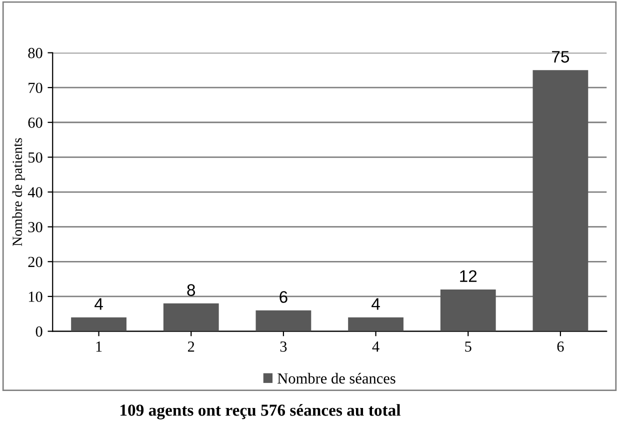  I want to click on text: 109 agents ont reçu 576 séances au total, so click(260, 412).